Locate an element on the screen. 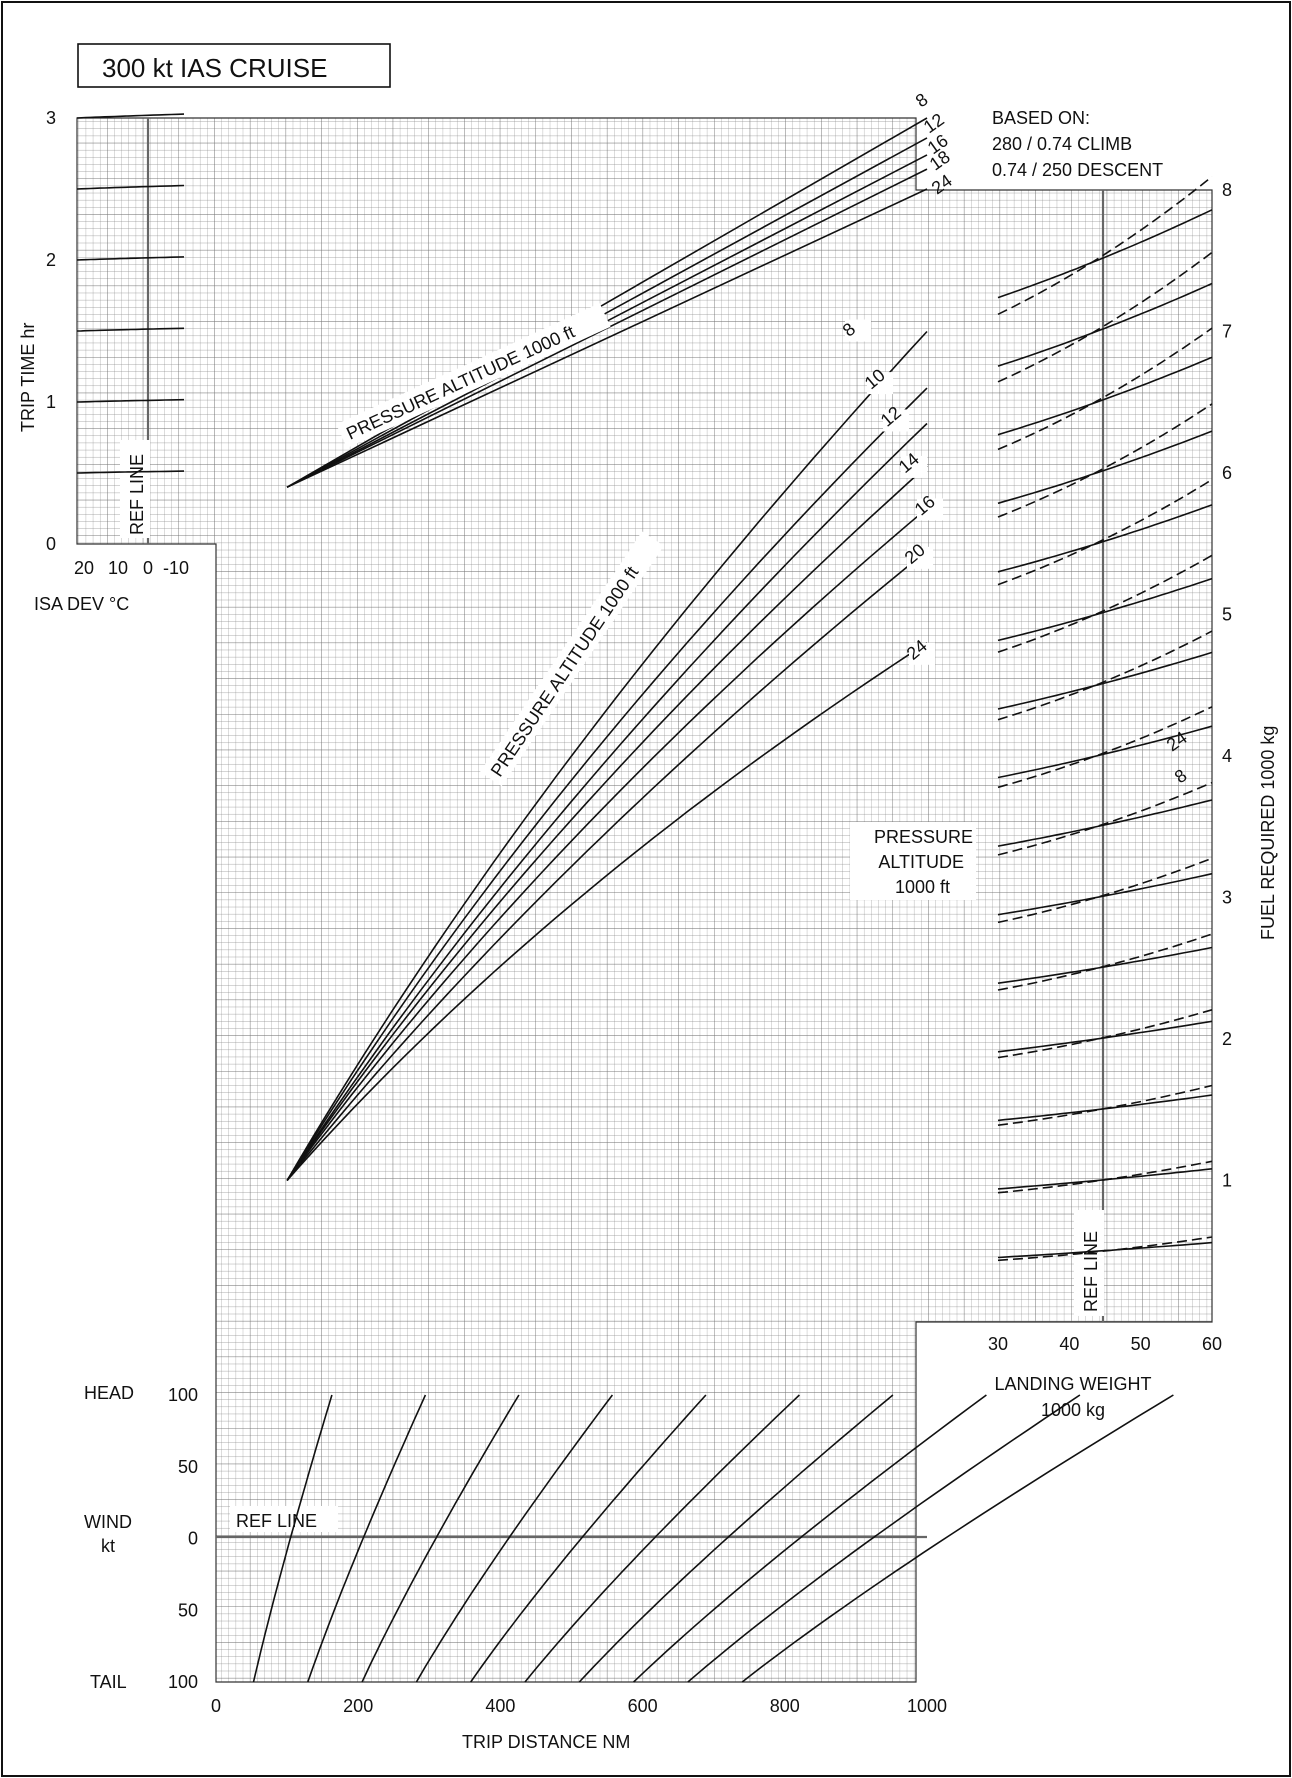 Image resolution: width=1292 pixels, height=1778 pixels. trip-time-tick-label: 2 is located at coordinates (51, 260).